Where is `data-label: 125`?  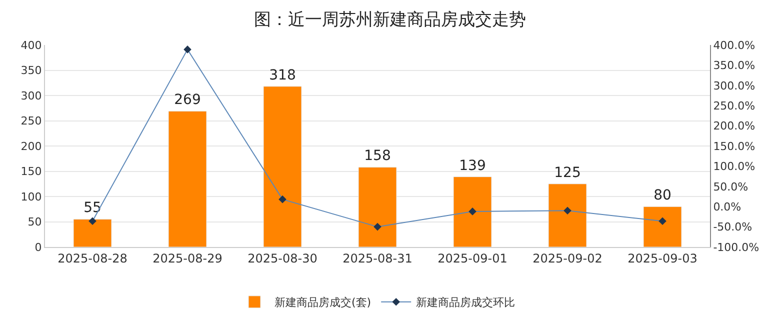
data-label: 125 is located at coordinates (567, 172).